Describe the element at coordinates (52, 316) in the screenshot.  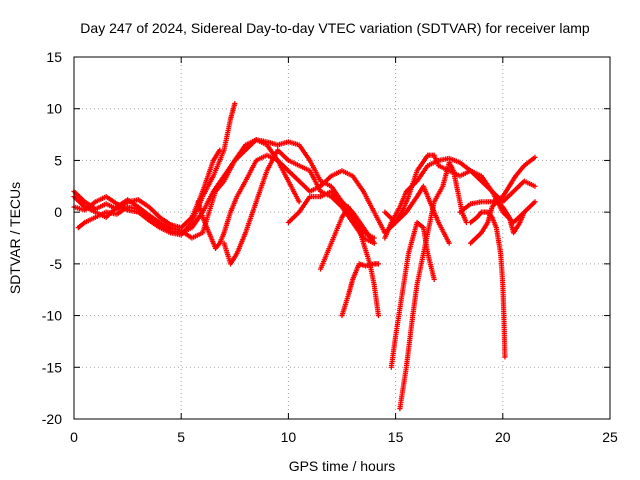
I see `y-tick-label: -10` at that location.